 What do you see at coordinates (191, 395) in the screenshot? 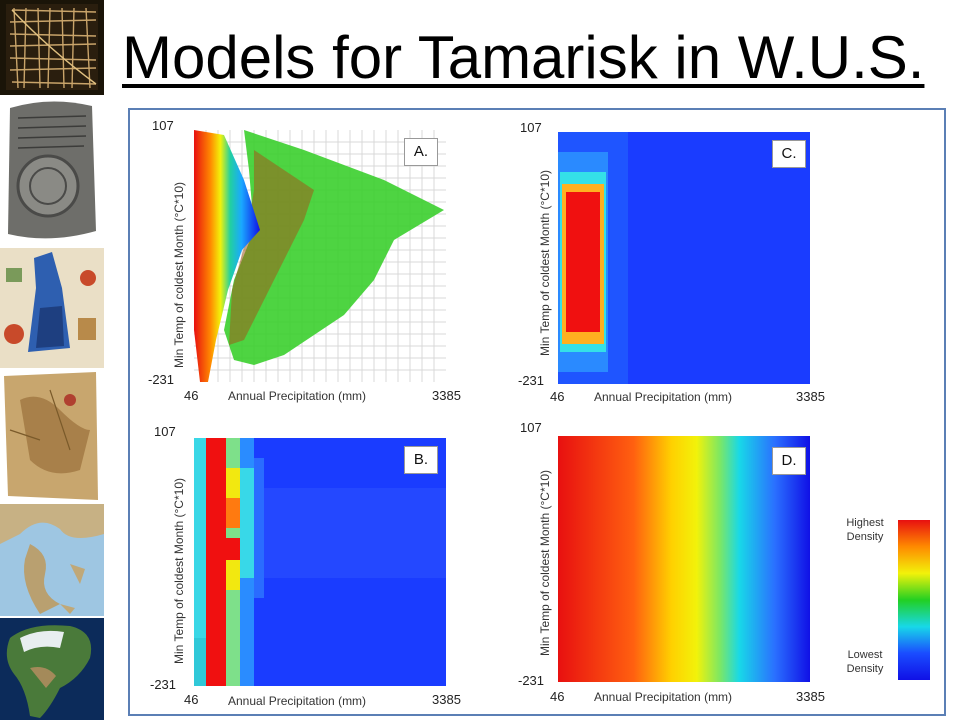
I see `panel-a-xtick-left: 46` at bounding box center [191, 395].